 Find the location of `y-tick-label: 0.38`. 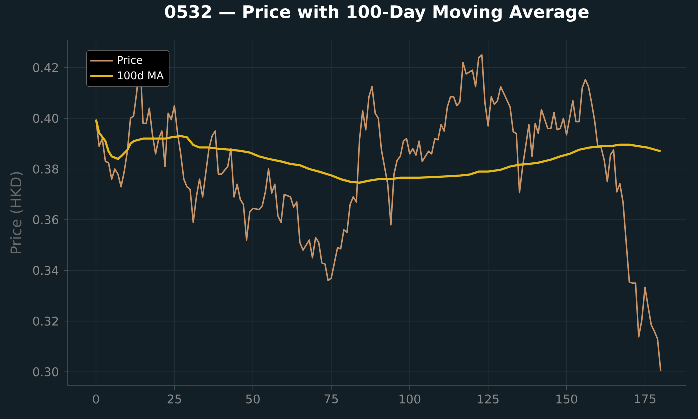

y-tick-label: 0.38 is located at coordinates (45, 169).